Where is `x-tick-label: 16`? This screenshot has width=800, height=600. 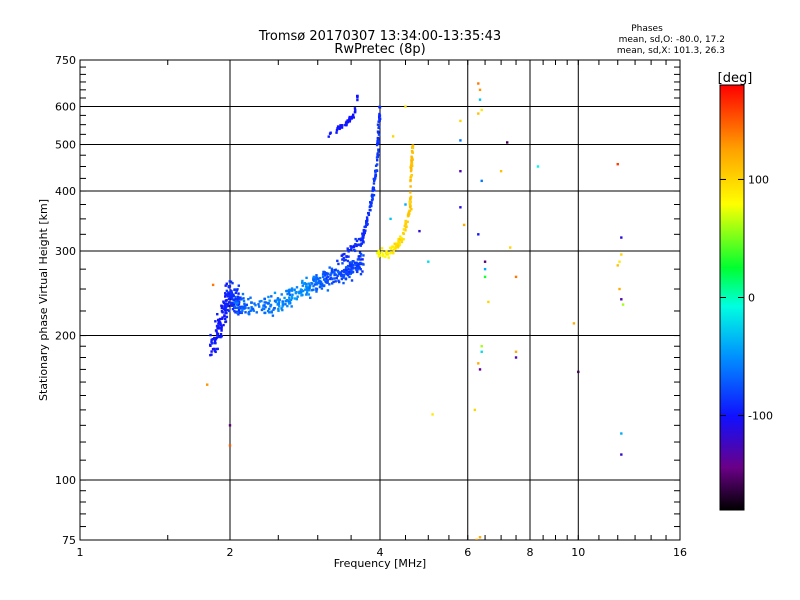 x-tick-label: 16 is located at coordinates (680, 552).